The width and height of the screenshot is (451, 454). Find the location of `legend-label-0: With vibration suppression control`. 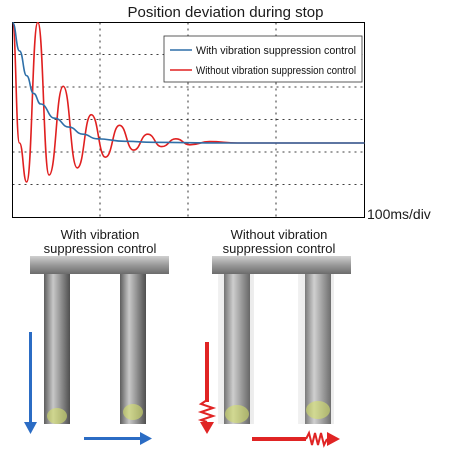

legend-label-0: With vibration suppression control is located at coordinates (276, 51).